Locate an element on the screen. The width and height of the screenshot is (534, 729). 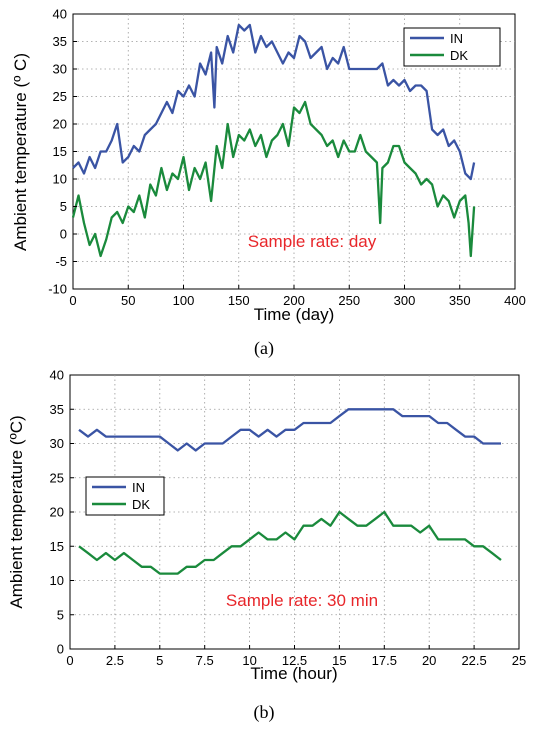
x-tick-label-b: 7.5 is located at coordinates (205, 660).